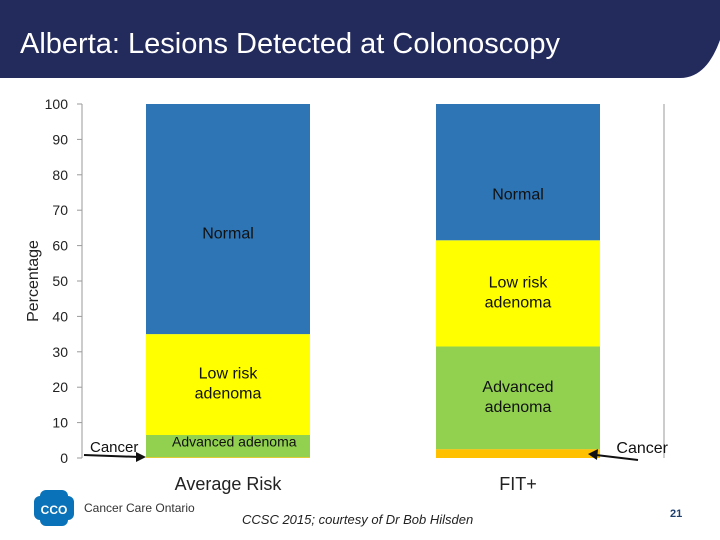  What do you see at coordinates (290, 44) in the screenshot?
I see `slide-title: Alberta: Lesions Detected at Colonoscopy` at bounding box center [290, 44].